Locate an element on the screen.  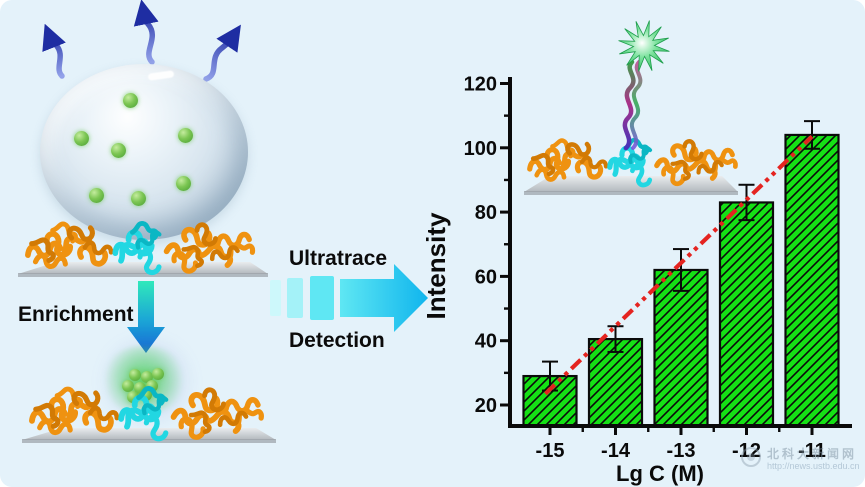
y-tick-label: 20 is located at coordinates (486, 406).